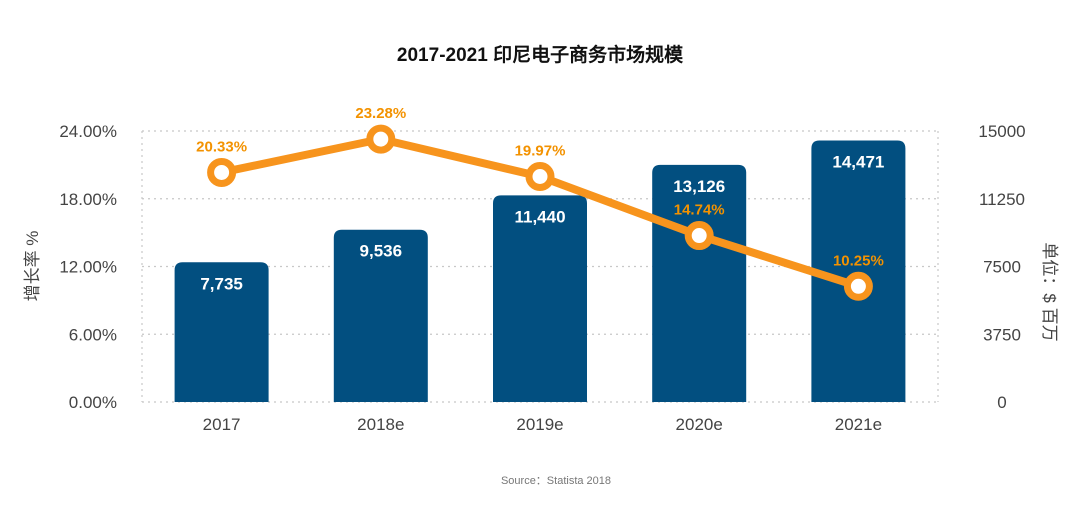  I want to click on bar-value-label: 9,536, so click(381, 251).